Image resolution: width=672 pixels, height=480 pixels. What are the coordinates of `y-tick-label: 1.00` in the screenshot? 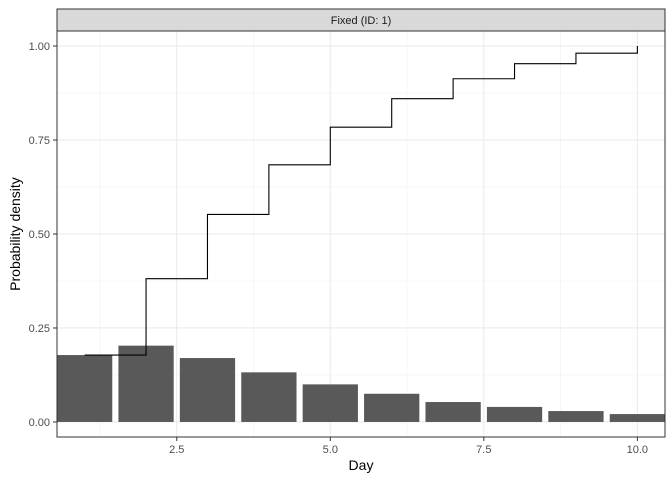 It's located at (39, 47).